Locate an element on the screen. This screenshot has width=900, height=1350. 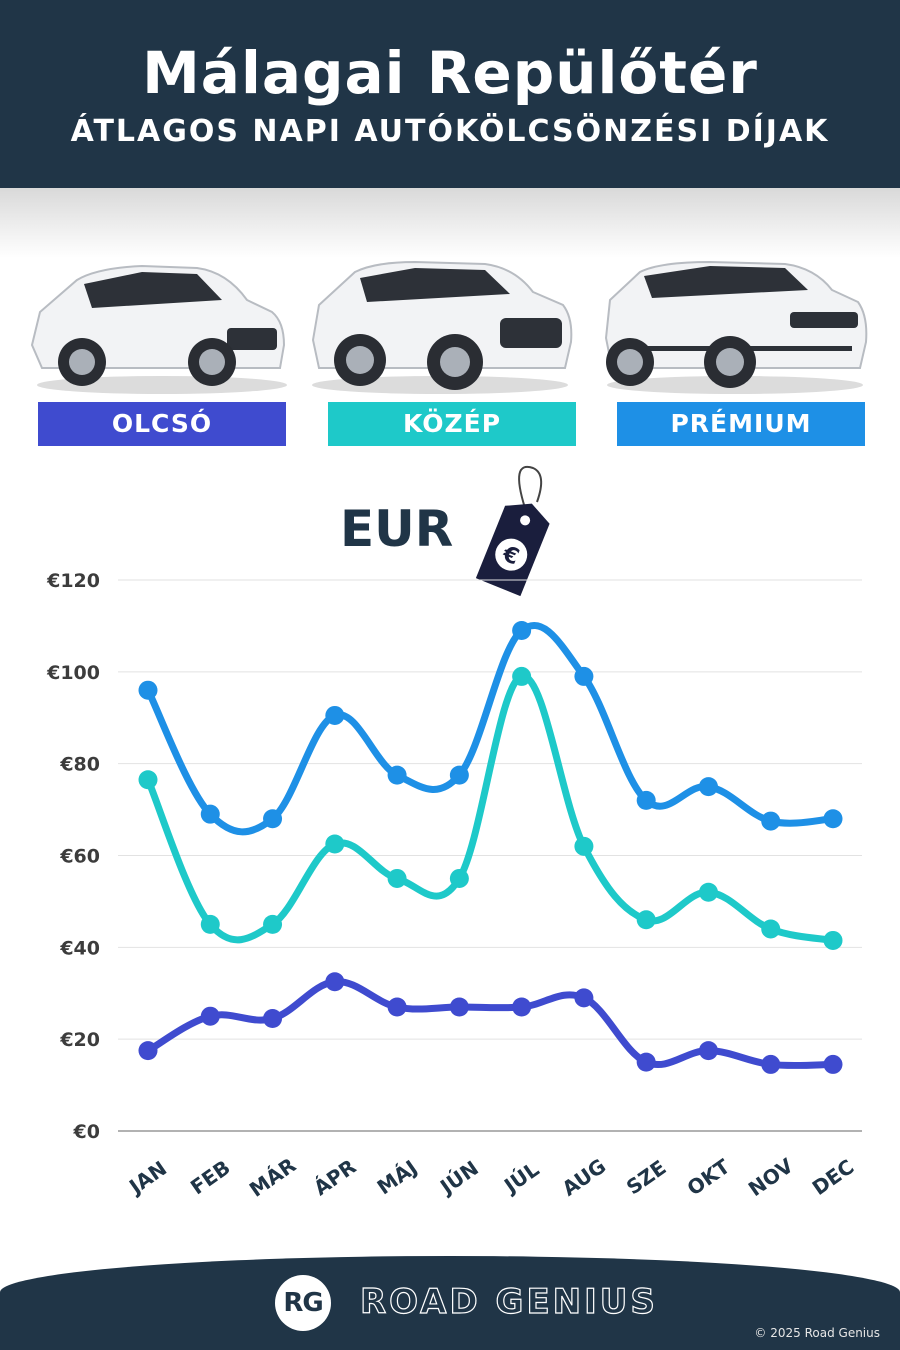
y-tick-label: €120 is located at coordinates (73, 581).